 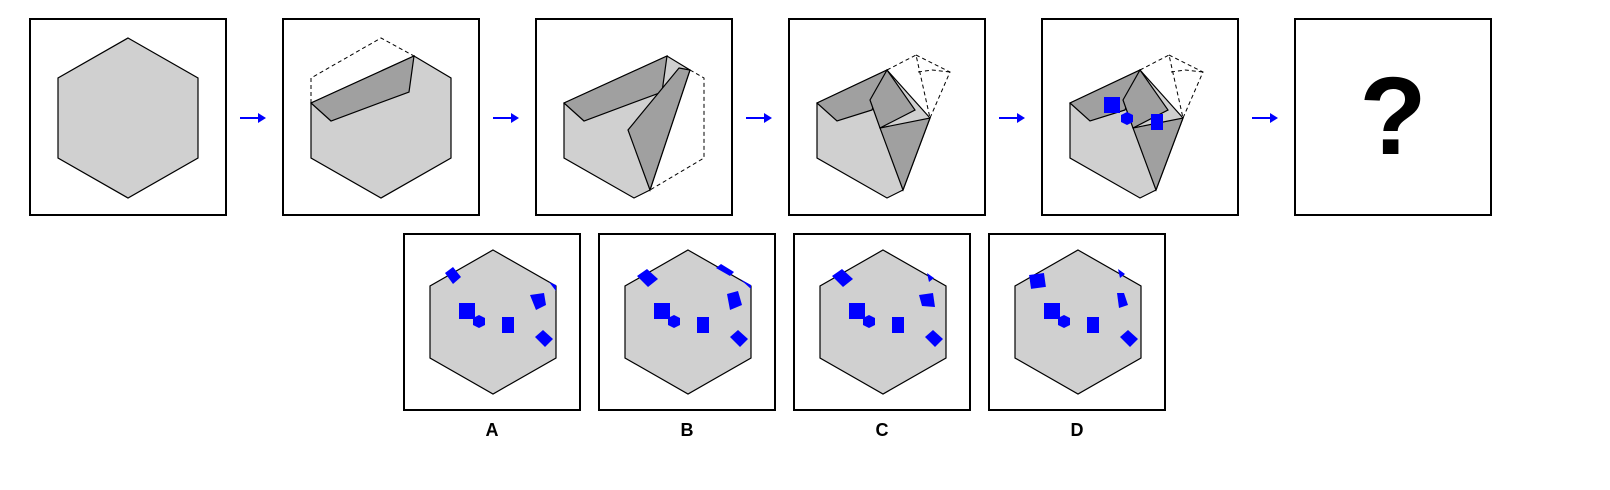 I want to click on question-mark: ?, so click(x=1393, y=116).